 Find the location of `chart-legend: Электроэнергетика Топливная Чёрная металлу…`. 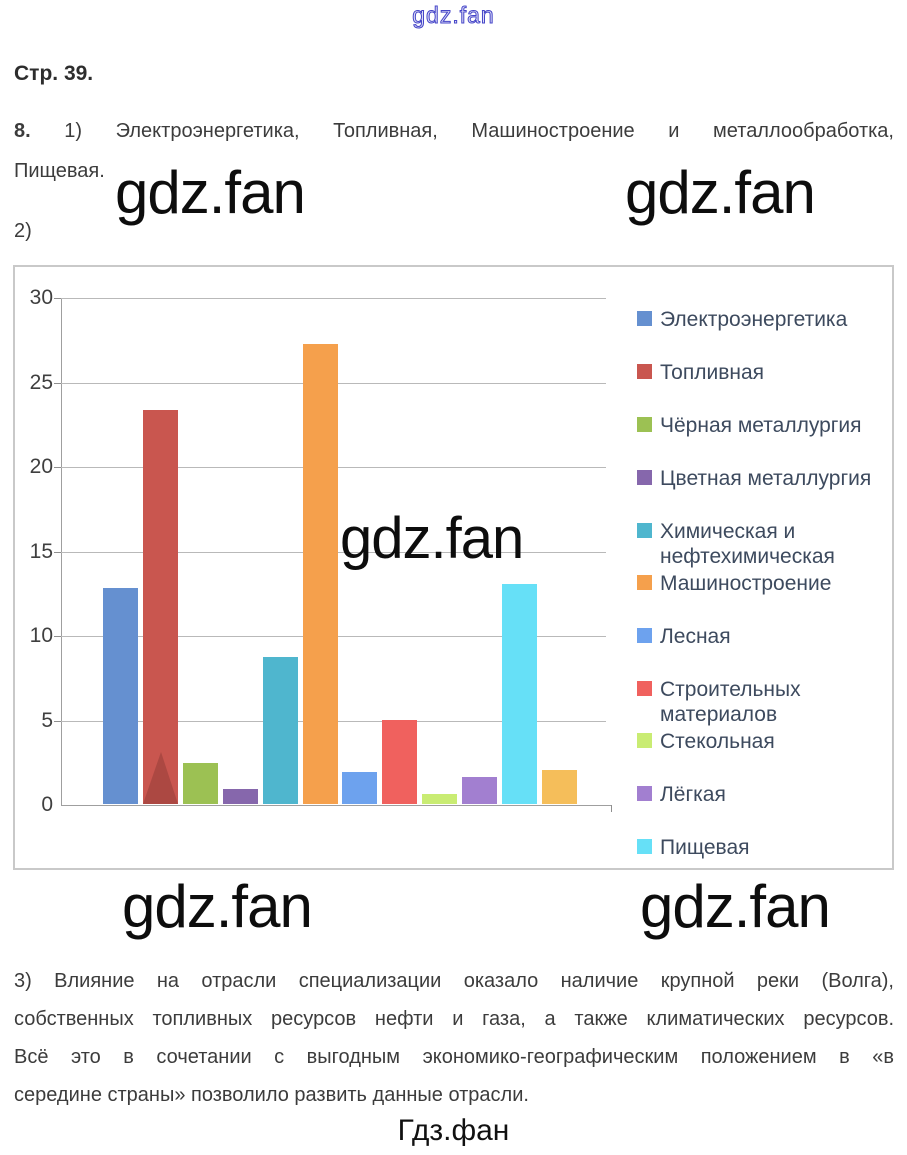

chart-legend: Электроэнергетика Топливная Чёрная металлу… is located at coordinates (763, 597).